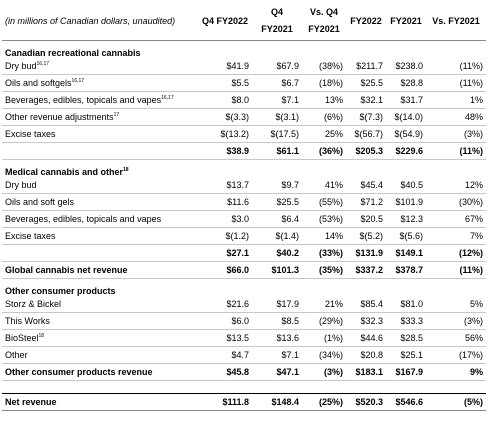  What do you see at coordinates (225, 202) in the screenshot?
I see `value-cell: $11.6` at bounding box center [225, 202].